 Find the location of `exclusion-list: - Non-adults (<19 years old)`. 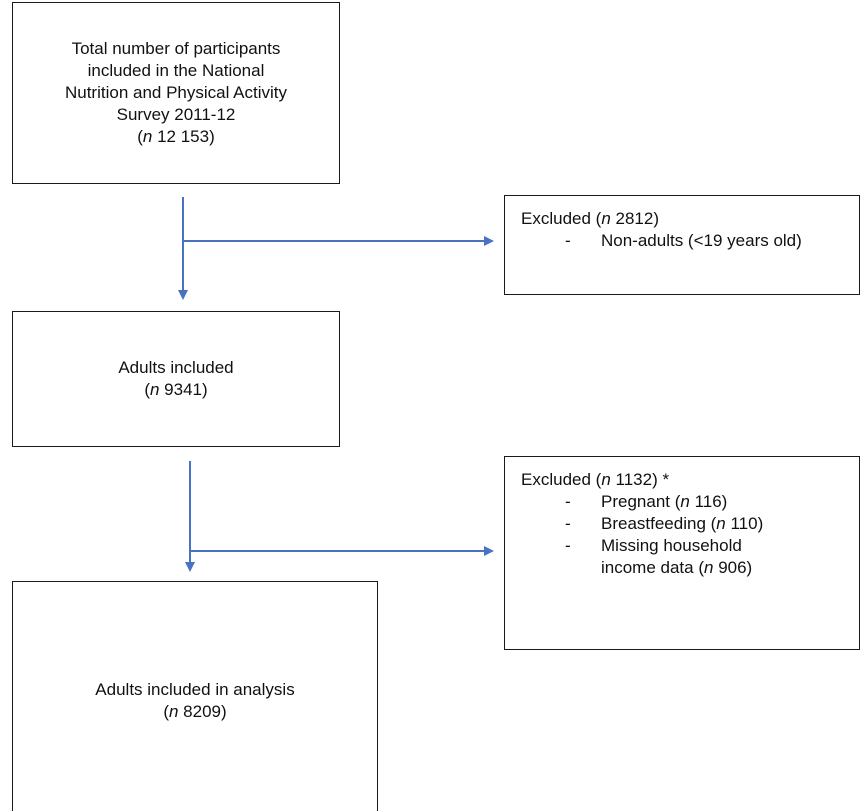

exclusion-list: - Non-adults (<19 years old) is located at coordinates (690, 241).